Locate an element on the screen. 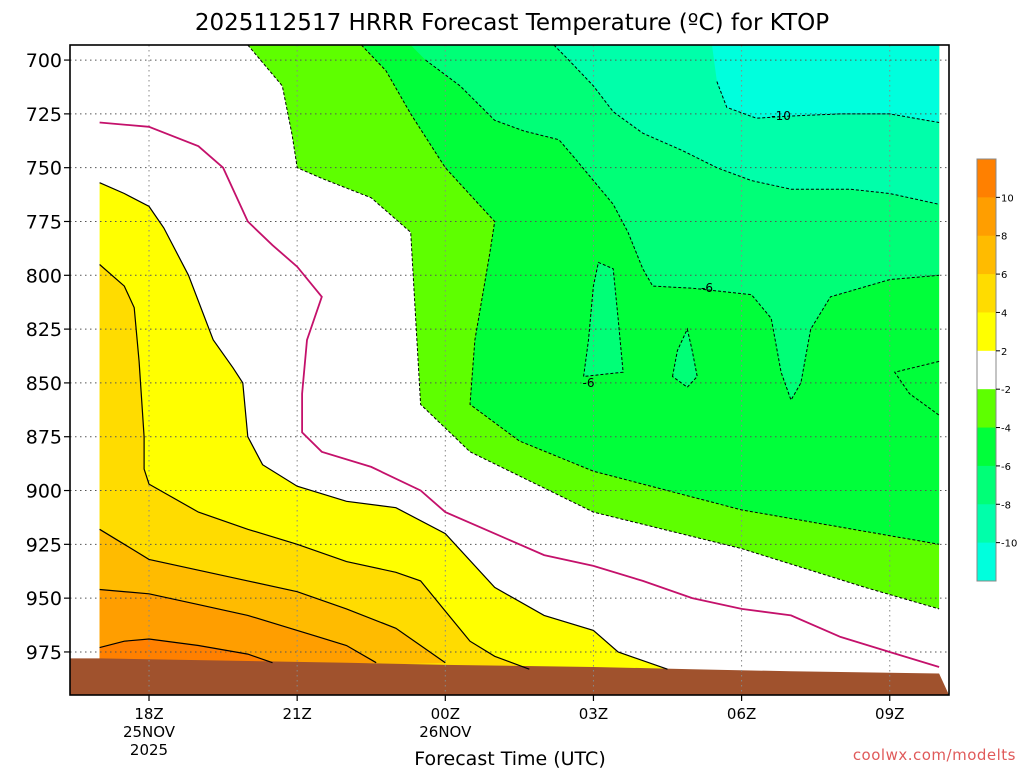 This screenshot has height=768, width=1024. contour-label-2: -6 is located at coordinates (589, 383).